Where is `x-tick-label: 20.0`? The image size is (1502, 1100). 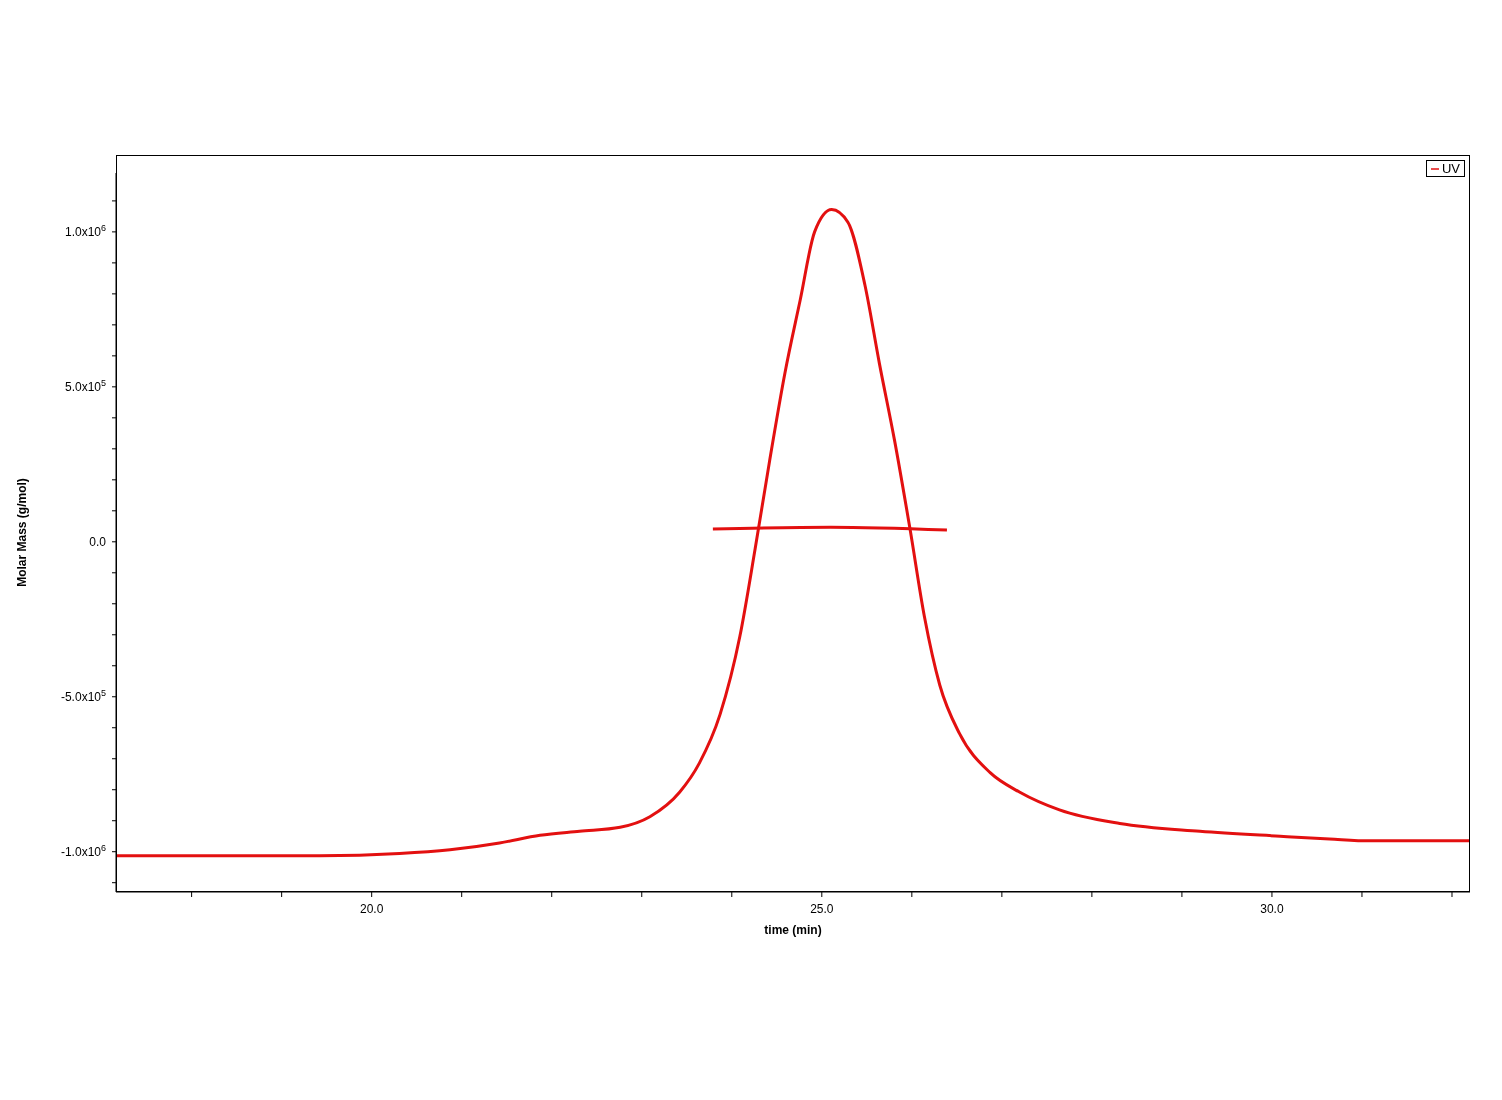 x-tick-label: 20.0 is located at coordinates (372, 909).